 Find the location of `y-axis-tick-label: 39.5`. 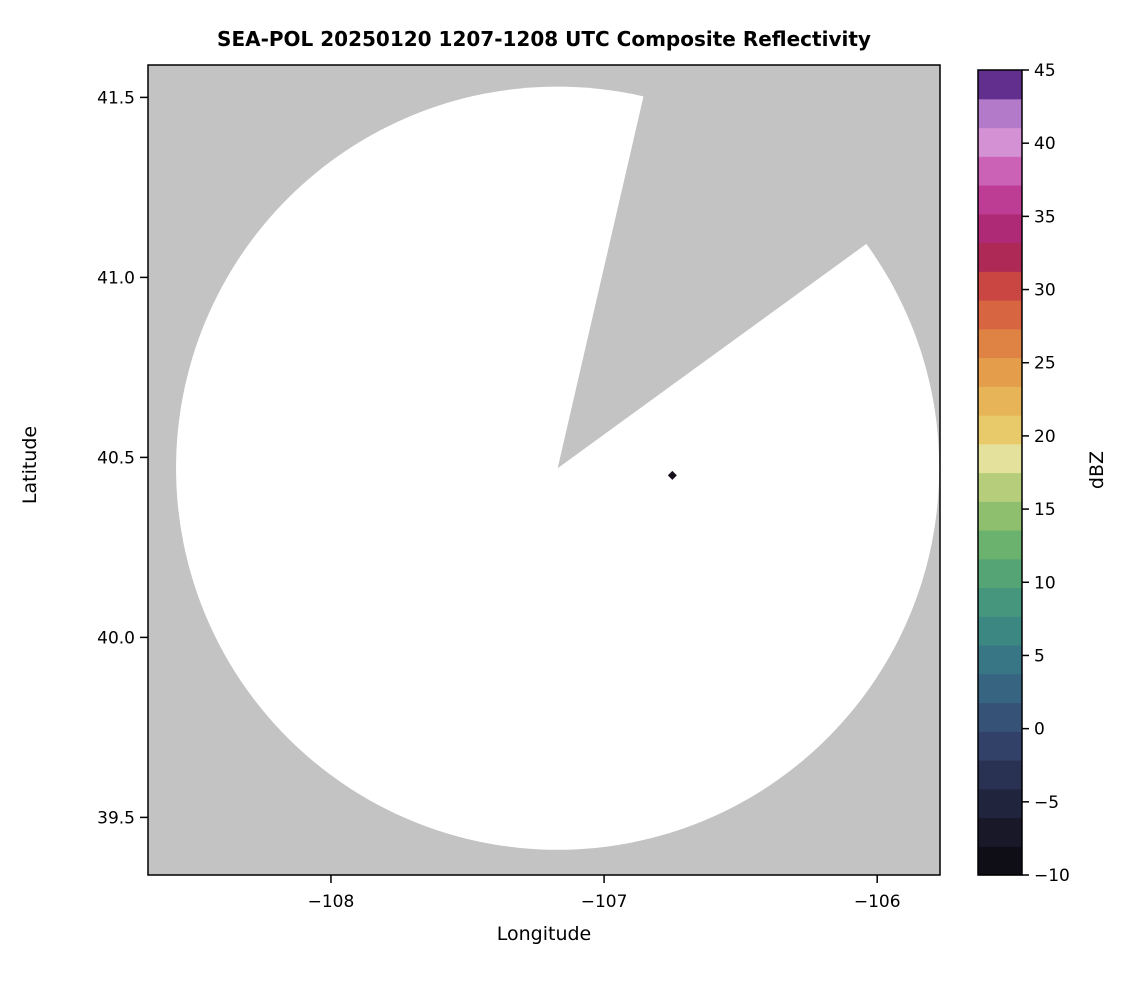

y-axis-tick-label: 39.5 is located at coordinates (116, 818).